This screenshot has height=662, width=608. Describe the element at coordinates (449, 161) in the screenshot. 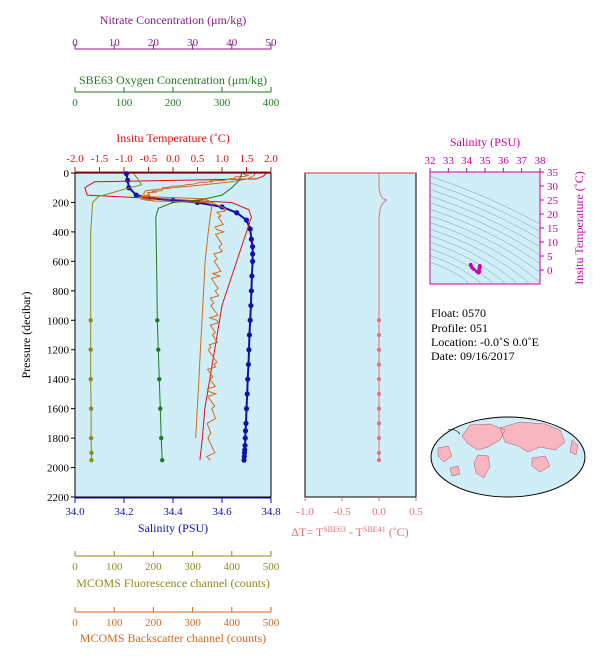

I see `ts-x-tick-label: 33` at that location.